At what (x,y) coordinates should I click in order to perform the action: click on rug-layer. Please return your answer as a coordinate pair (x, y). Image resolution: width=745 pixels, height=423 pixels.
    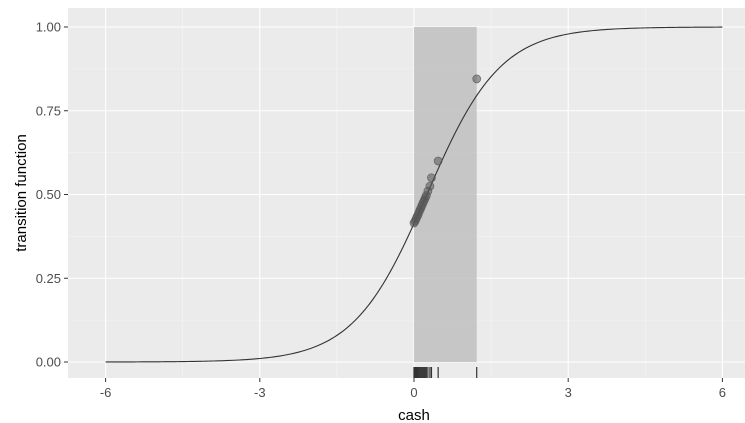
    Looking at the image, I should click on (445, 372).